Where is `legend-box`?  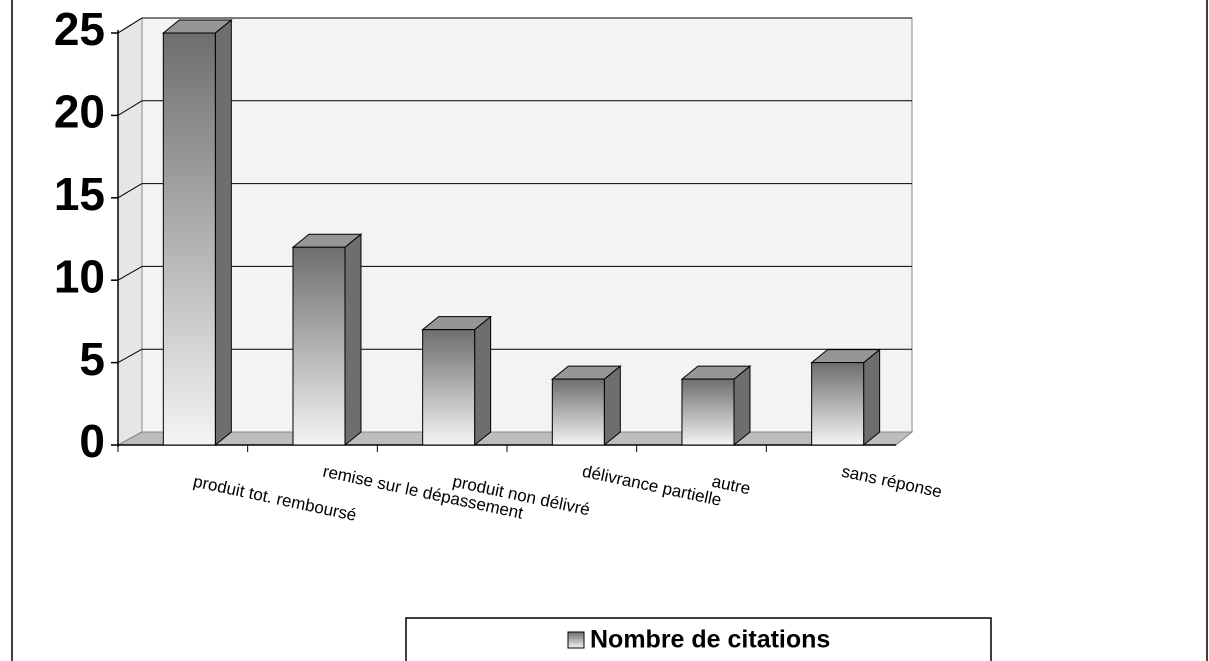 legend-box is located at coordinates (698, 639).